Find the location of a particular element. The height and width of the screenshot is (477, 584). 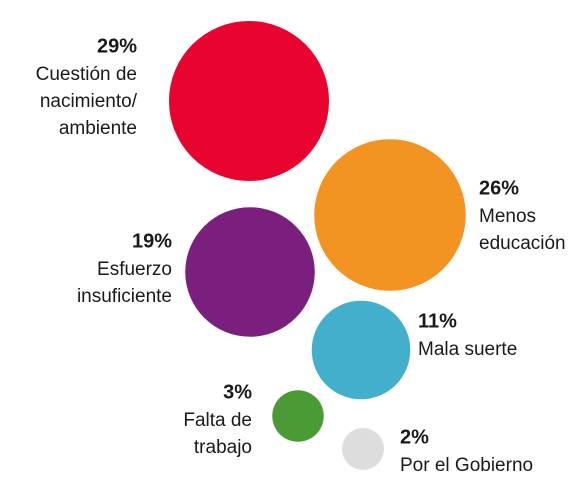

value-label: 2% is located at coordinates (414, 437).